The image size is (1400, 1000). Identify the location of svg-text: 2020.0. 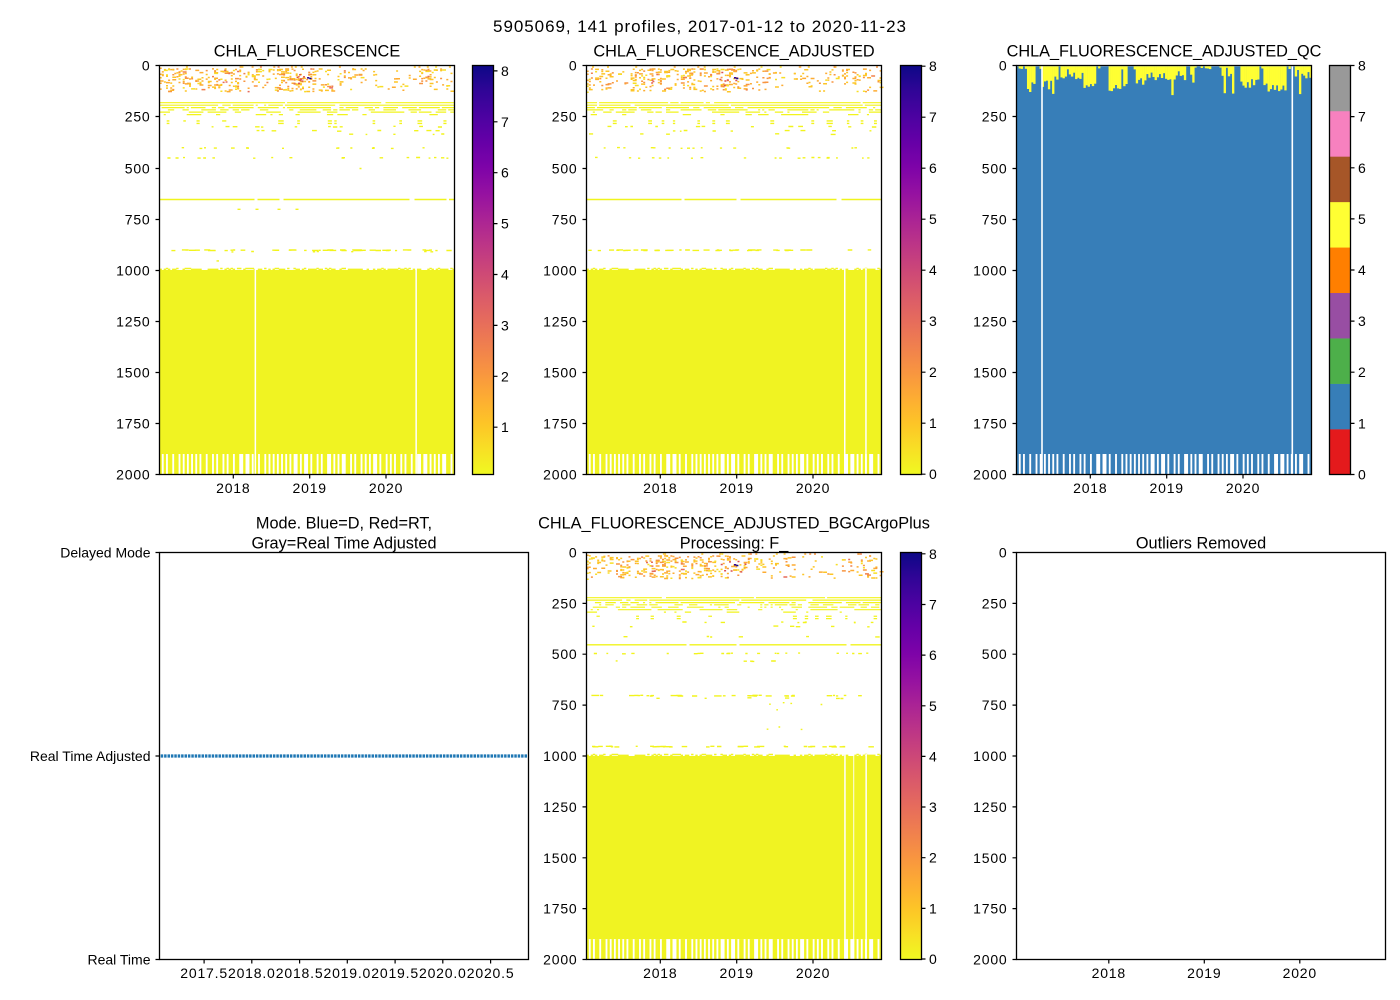
(443, 973).